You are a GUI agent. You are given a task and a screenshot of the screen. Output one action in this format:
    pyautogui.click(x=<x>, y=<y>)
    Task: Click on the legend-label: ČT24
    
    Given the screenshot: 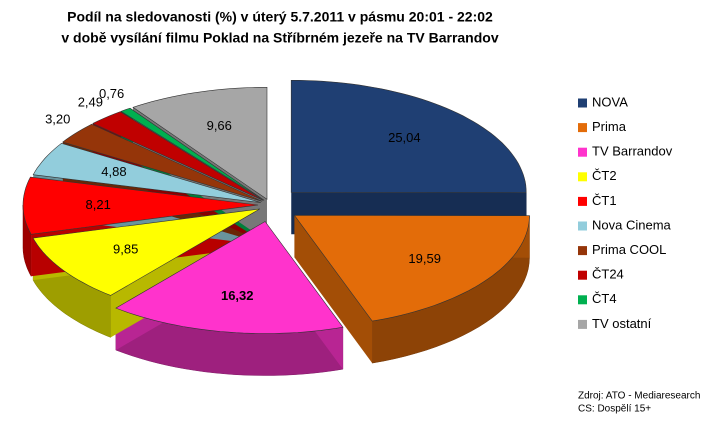 What is the action you would take?
    pyautogui.click(x=608, y=274)
    